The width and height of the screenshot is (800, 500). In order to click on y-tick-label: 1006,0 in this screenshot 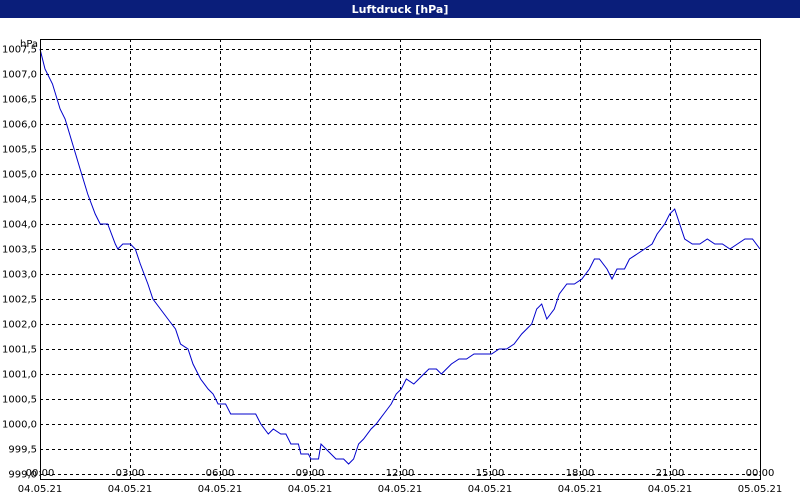, I will do `click(19, 125)`.